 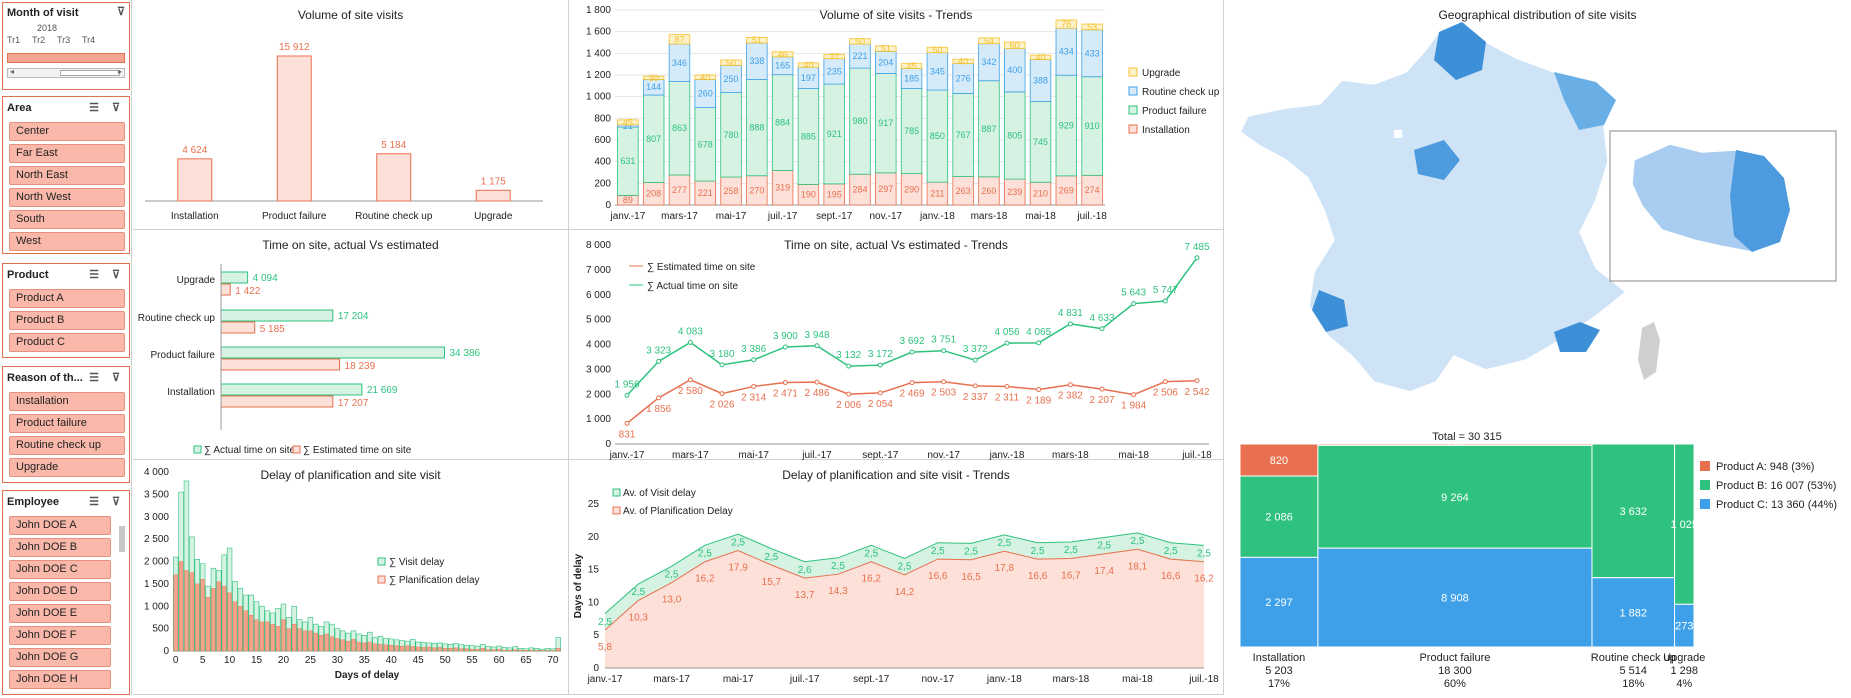 I want to click on data-label: 46, so click(x=783, y=54).